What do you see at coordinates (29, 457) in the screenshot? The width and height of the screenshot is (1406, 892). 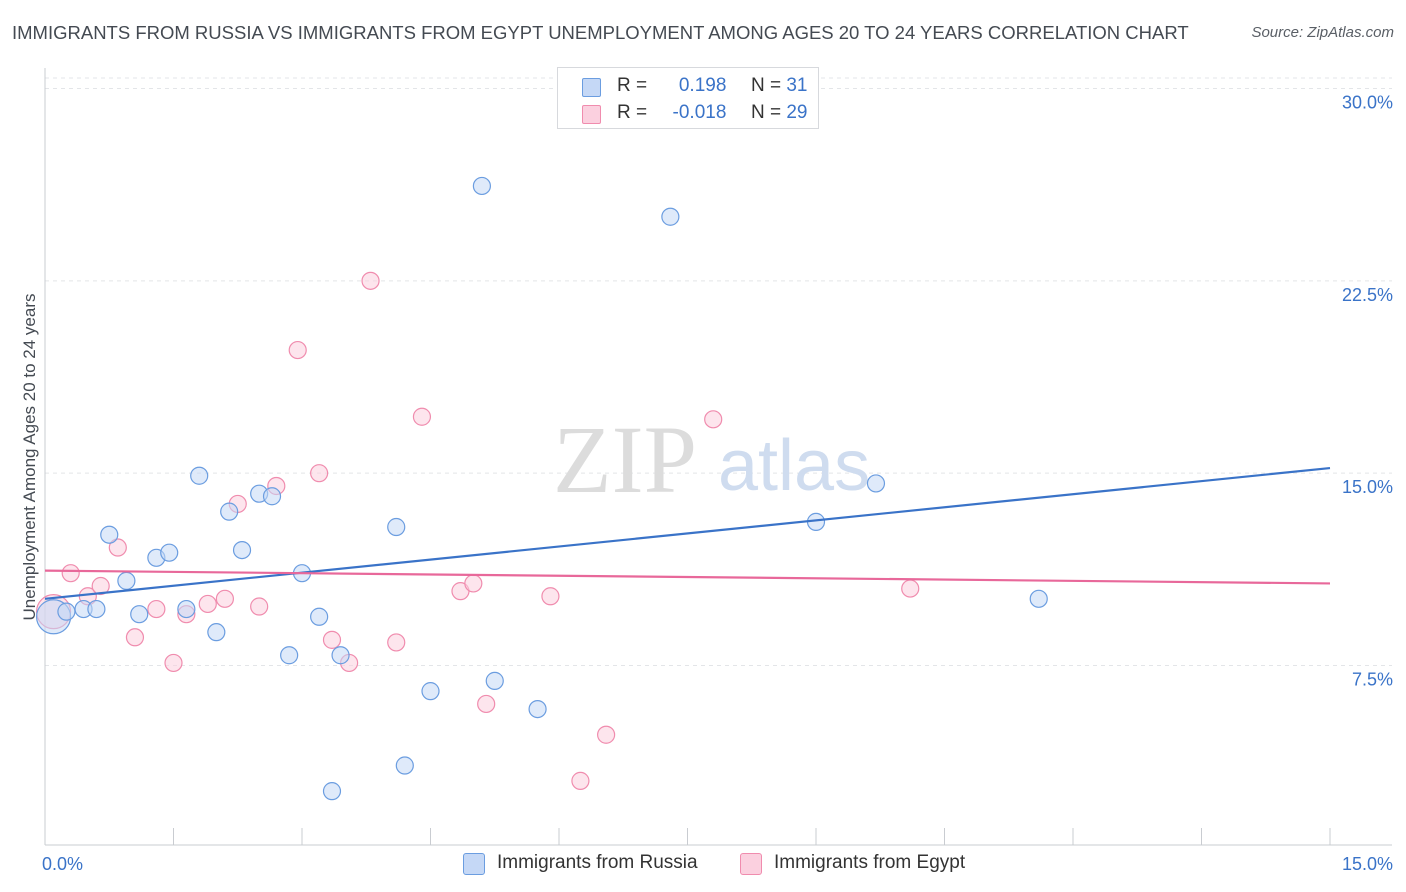 I see `y-axis-label: Unemployment Among Ages 20 to 24 years` at bounding box center [29, 457].